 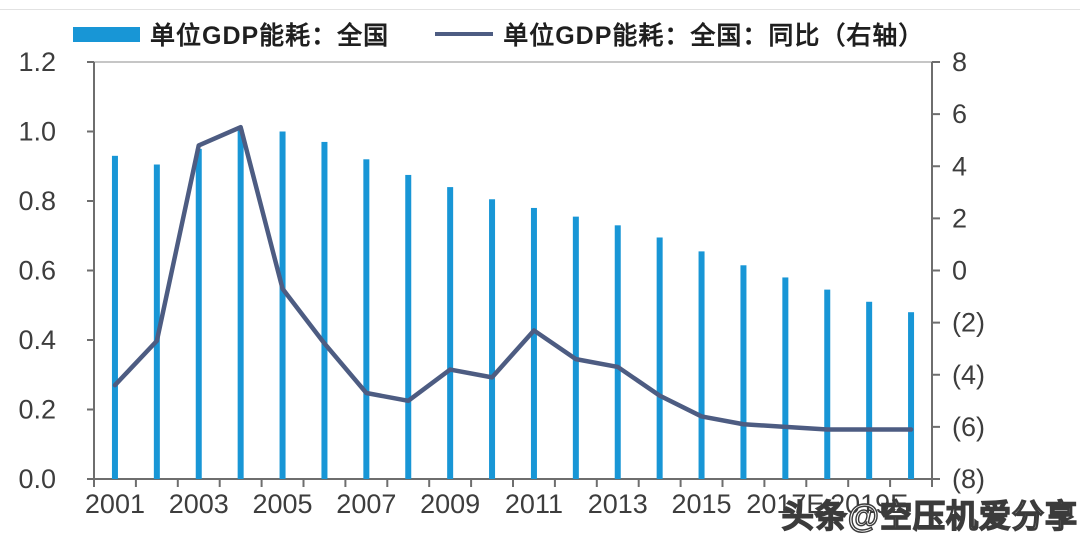 What do you see at coordinates (366, 319) in the screenshot?
I see `bar-2007` at bounding box center [366, 319].